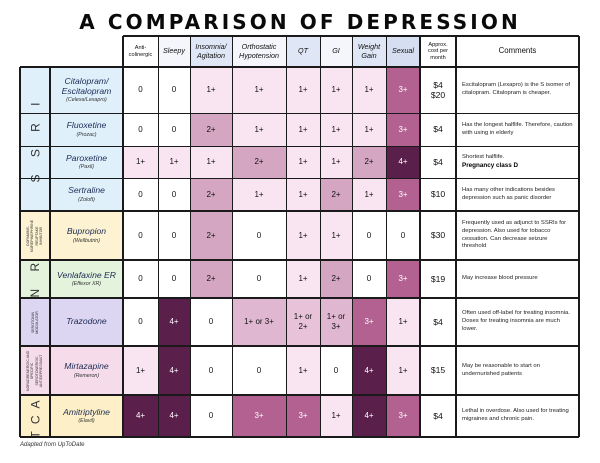 The height and width of the screenshot is (463, 600). Describe the element at coordinates (35, 235) in the screenshot. I see `drug-class-band: DOPAMINE- NOREPINEPHRINE REUPTAKE INHIBITOR` at that location.